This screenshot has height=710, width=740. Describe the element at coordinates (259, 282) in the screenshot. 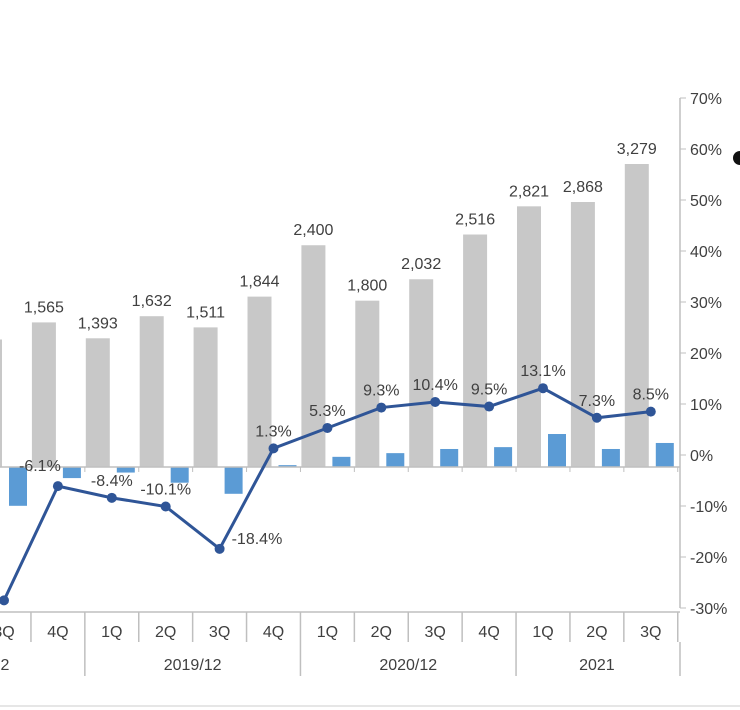

I see `gray-bar-label: 1,844` at that location.